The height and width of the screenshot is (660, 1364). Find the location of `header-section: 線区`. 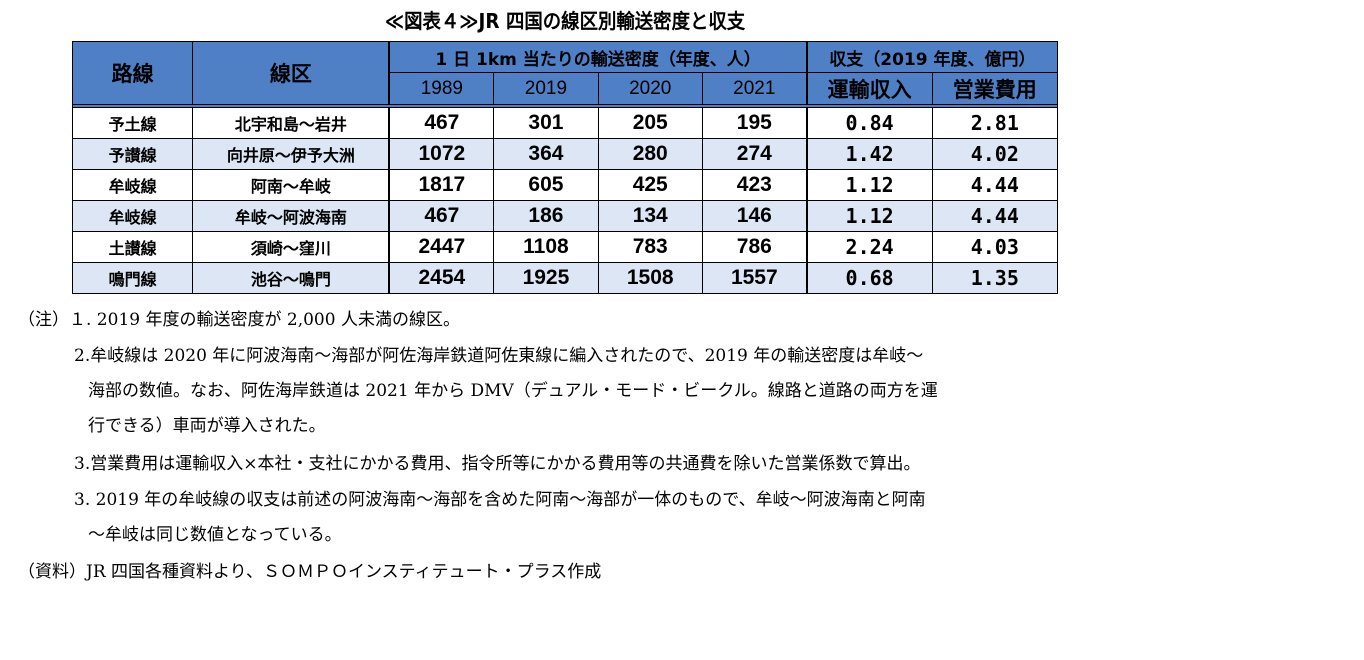

header-section: 線区 is located at coordinates (291, 73).